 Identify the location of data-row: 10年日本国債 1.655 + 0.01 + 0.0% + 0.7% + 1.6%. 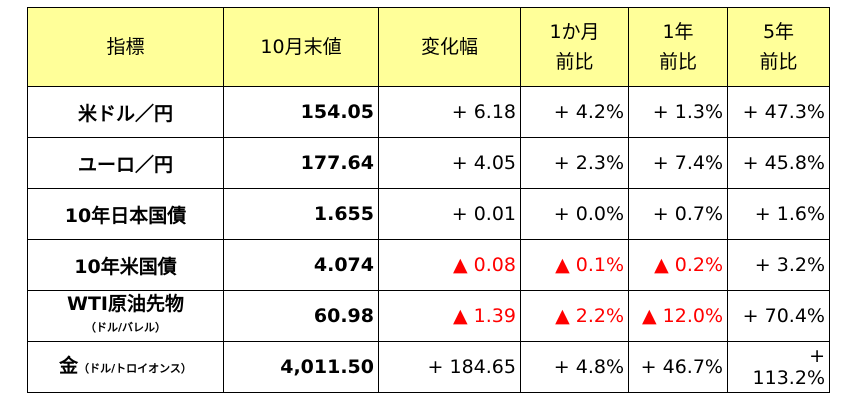
(428, 214).